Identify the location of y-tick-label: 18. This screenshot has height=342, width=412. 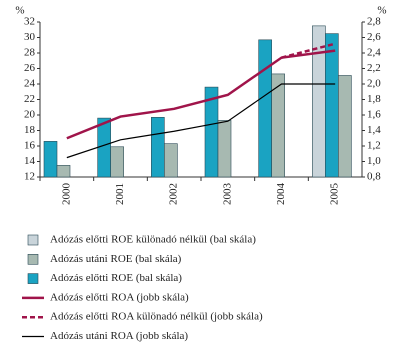
(30, 130).